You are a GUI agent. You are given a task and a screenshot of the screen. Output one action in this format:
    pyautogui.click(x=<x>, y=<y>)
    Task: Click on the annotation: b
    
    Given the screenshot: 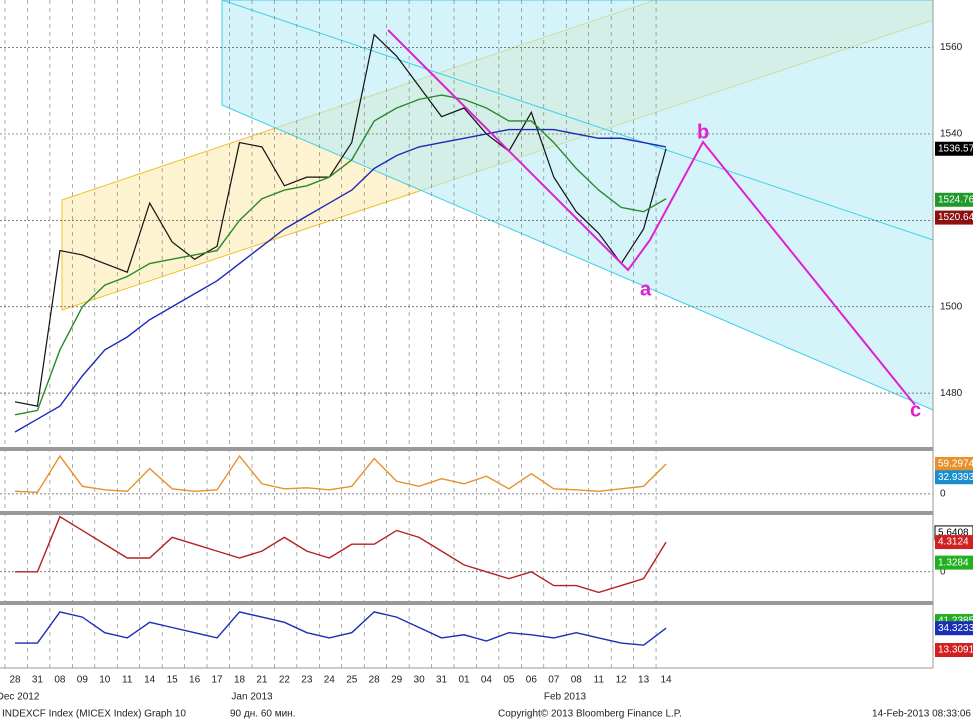 What is the action you would take?
    pyautogui.click(x=703, y=132)
    